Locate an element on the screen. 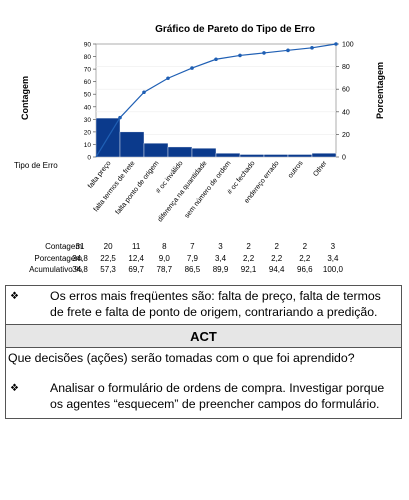  y2-tick-label: 60 is located at coordinates (346, 90).